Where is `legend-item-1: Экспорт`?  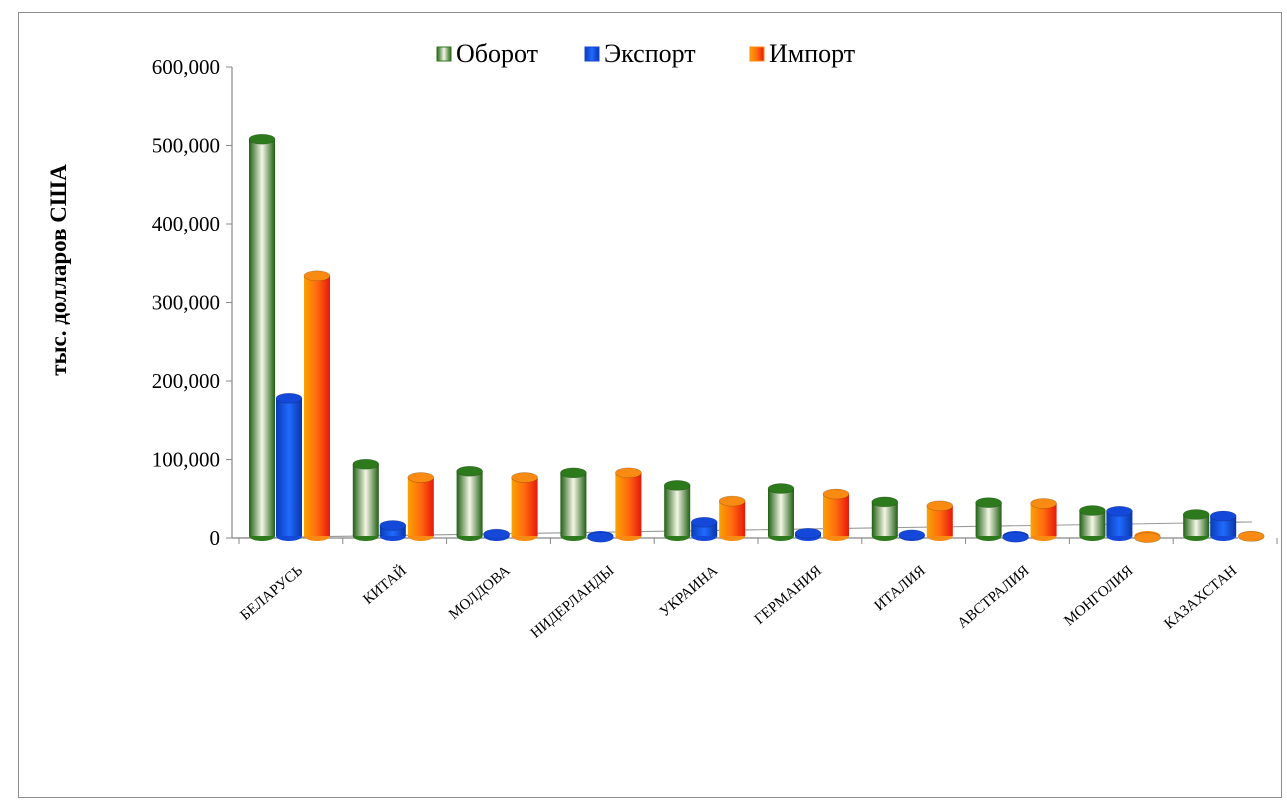 legend-item-1: Экспорт is located at coordinates (640, 53).